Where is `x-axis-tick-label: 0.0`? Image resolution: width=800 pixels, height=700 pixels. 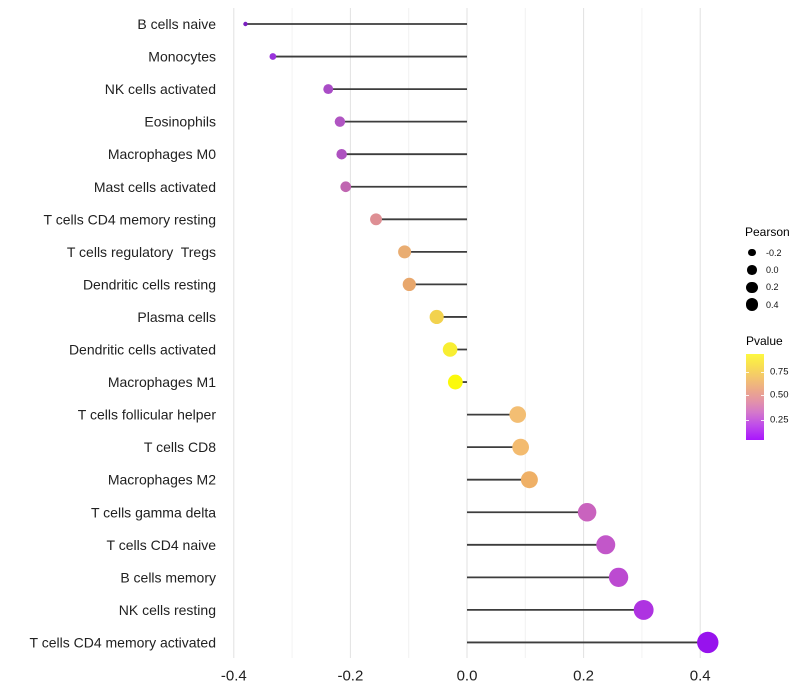
x-axis-tick-label: 0.0 is located at coordinates (467, 676).